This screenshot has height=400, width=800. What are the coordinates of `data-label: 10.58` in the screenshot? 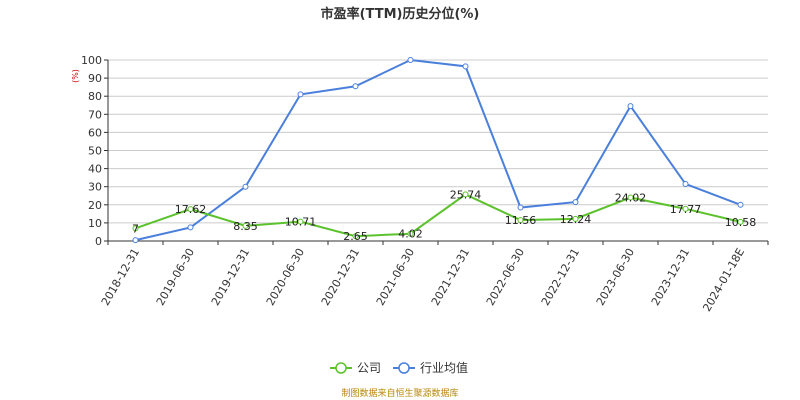 It's located at (741, 222).